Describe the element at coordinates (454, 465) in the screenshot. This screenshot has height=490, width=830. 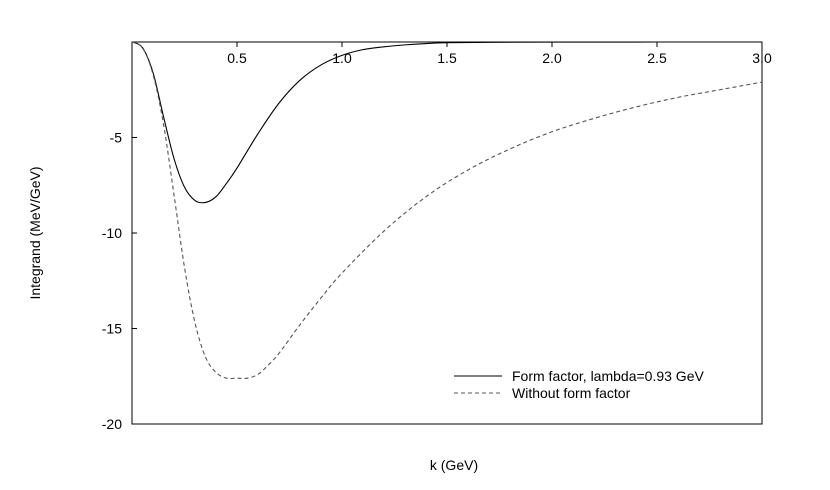
I see `x-axis-label: k (GeV)` at that location.